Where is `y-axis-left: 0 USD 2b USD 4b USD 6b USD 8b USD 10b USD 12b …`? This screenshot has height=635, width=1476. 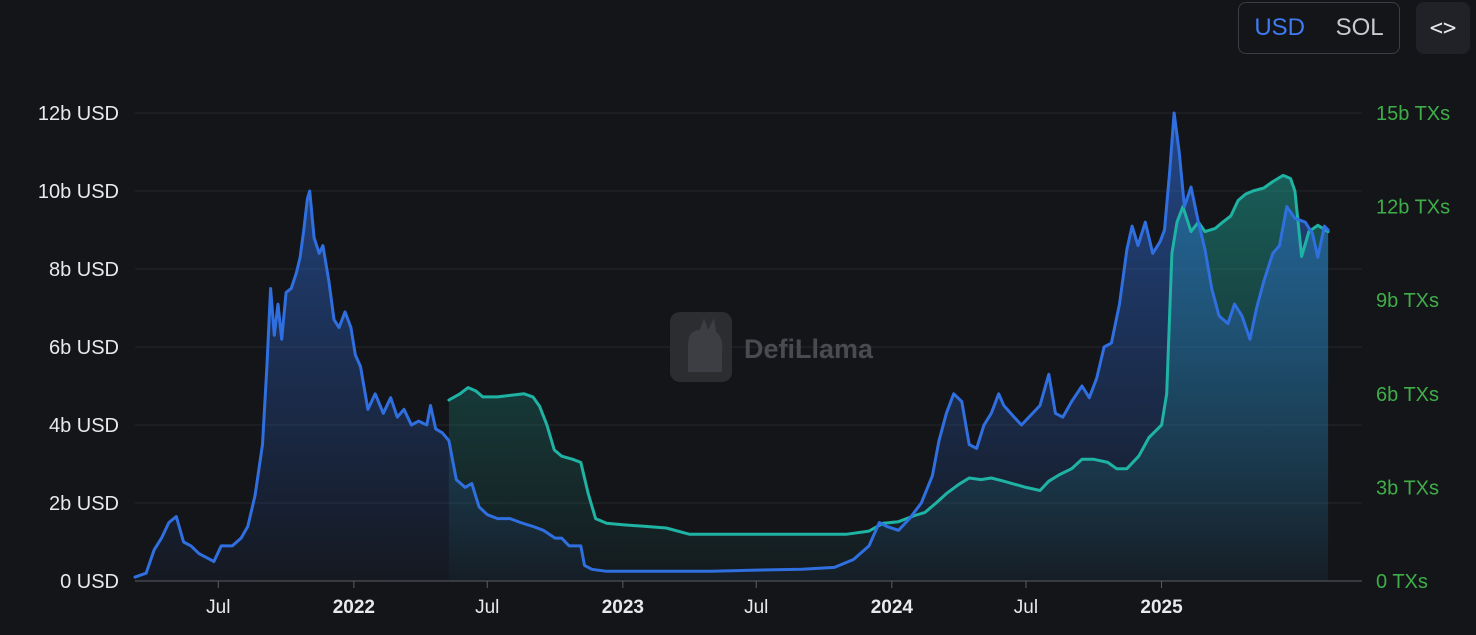 y-axis-left: 0 USD 2b USD 4b USD 6b USD 8b USD 10b USD 12b … is located at coordinates (78, 348).